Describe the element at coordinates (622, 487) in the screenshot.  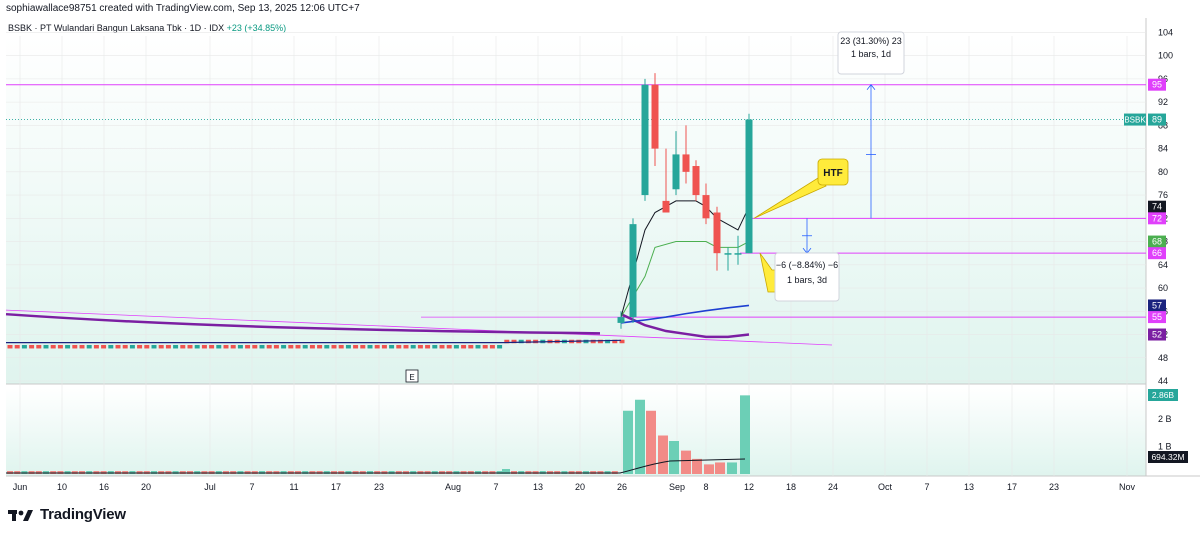
I see `time-tick-label: 26` at that location.